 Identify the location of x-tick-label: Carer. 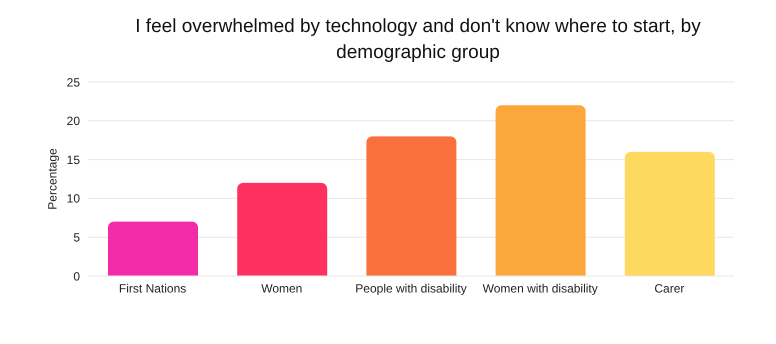
(669, 289).